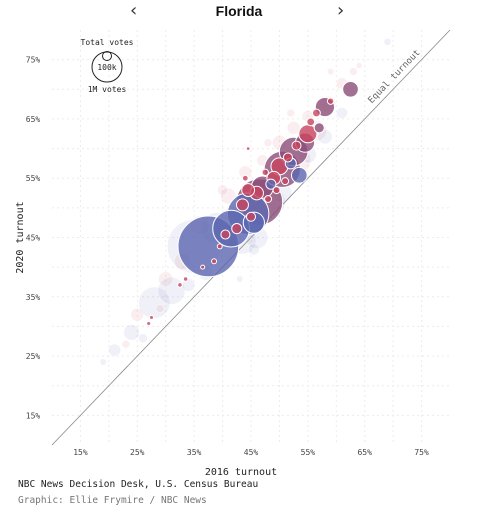 This screenshot has width=478, height=523. I want to click on x-tick-label: 35%, so click(194, 452).